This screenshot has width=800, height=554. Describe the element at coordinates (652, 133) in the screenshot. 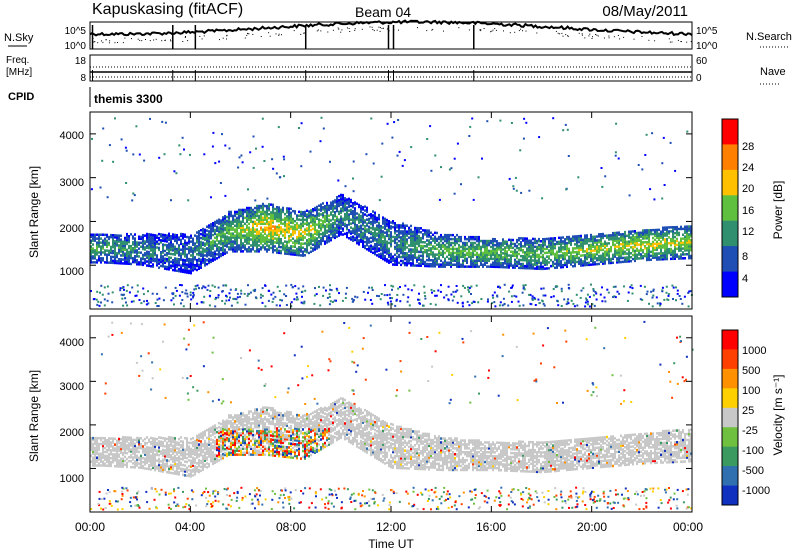

I see `sparse-cell` at that location.